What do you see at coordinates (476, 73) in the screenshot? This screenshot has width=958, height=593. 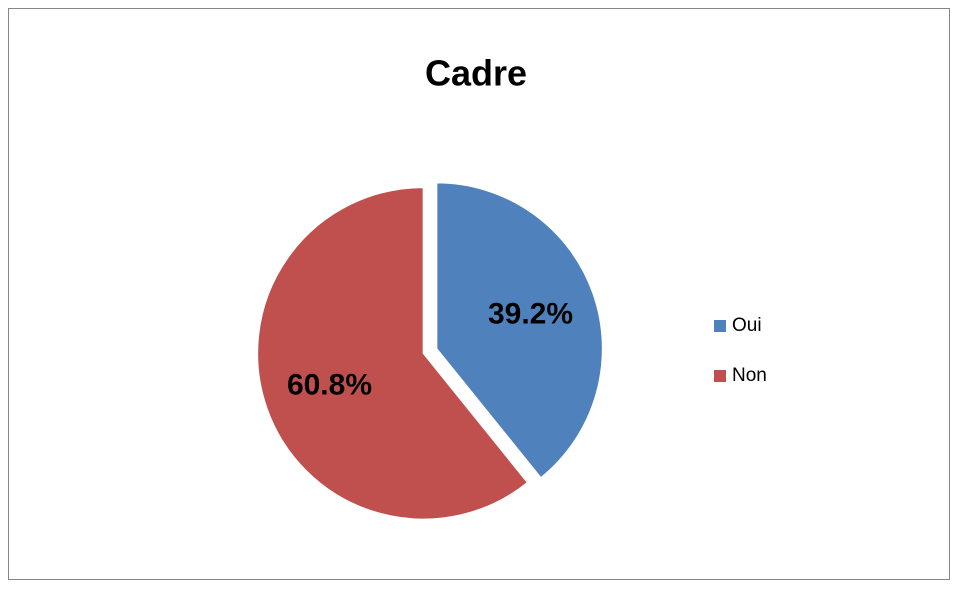 I see `chart-title: Cadre` at bounding box center [476, 73].